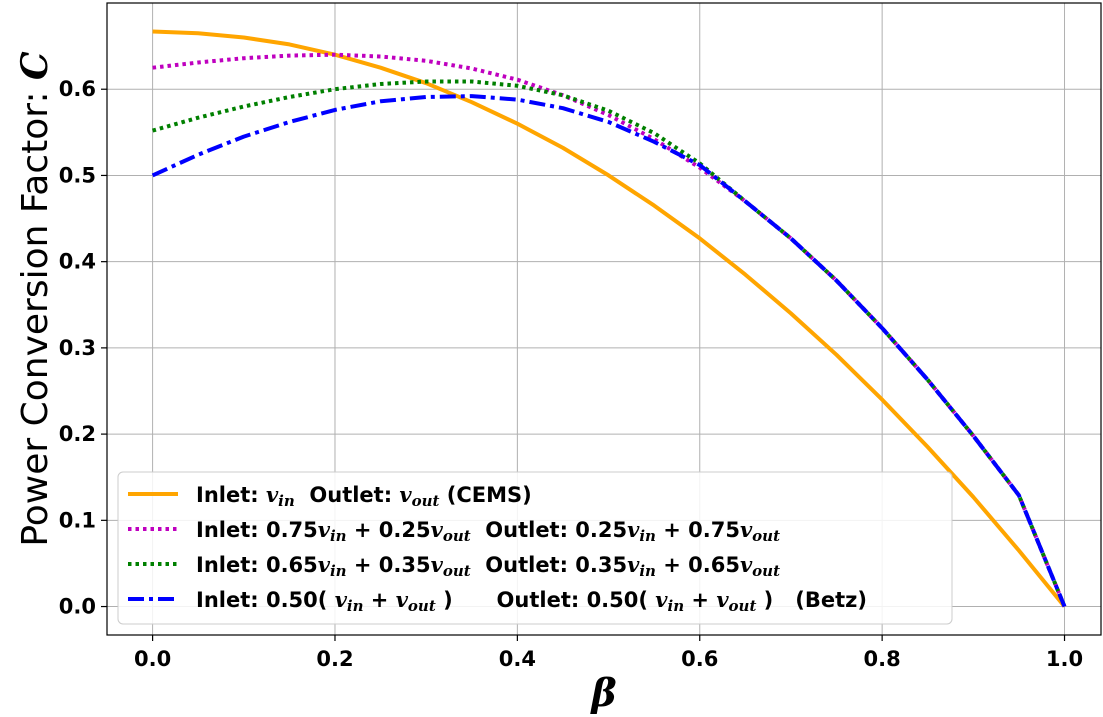  I want to click on x-axis-label: β, so click(602, 692).